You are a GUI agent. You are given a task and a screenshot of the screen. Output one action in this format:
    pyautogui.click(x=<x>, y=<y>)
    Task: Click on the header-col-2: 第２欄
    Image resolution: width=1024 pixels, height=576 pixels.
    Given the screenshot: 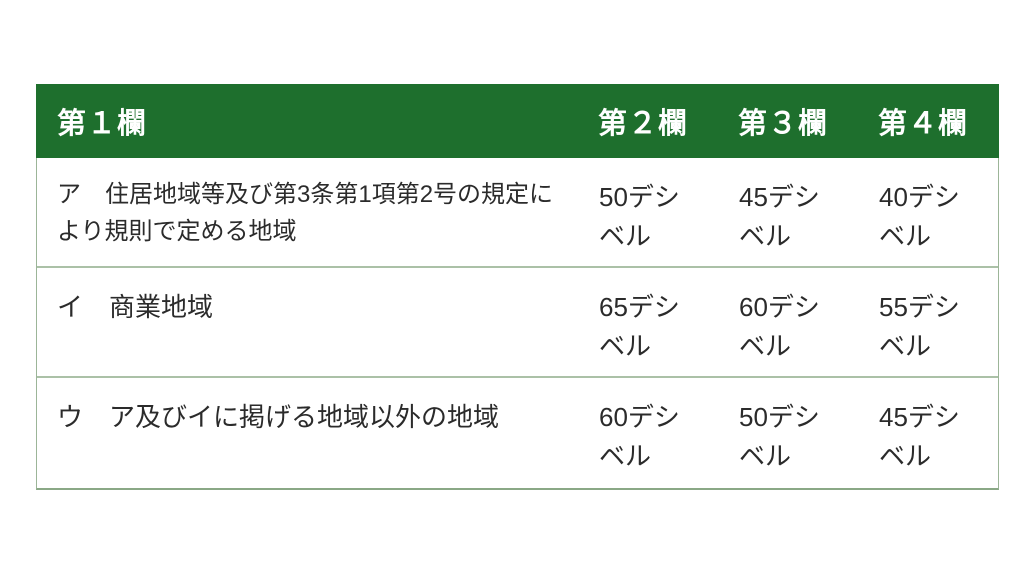 What is the action you would take?
    pyautogui.click(x=643, y=124)
    